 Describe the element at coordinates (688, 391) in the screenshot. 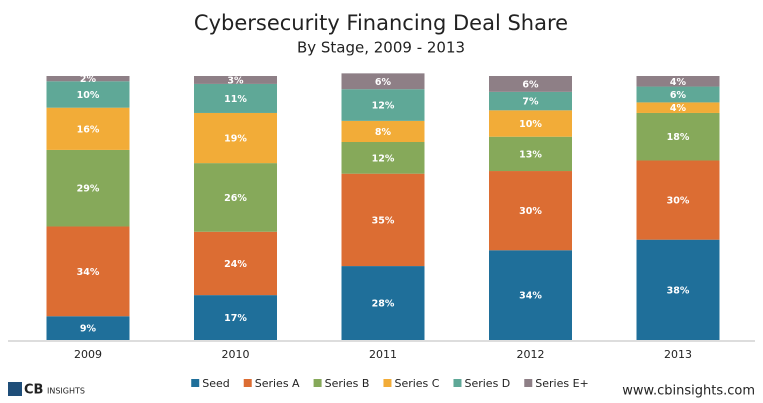

I see `footer-url: www.cbinsights.com` at that location.